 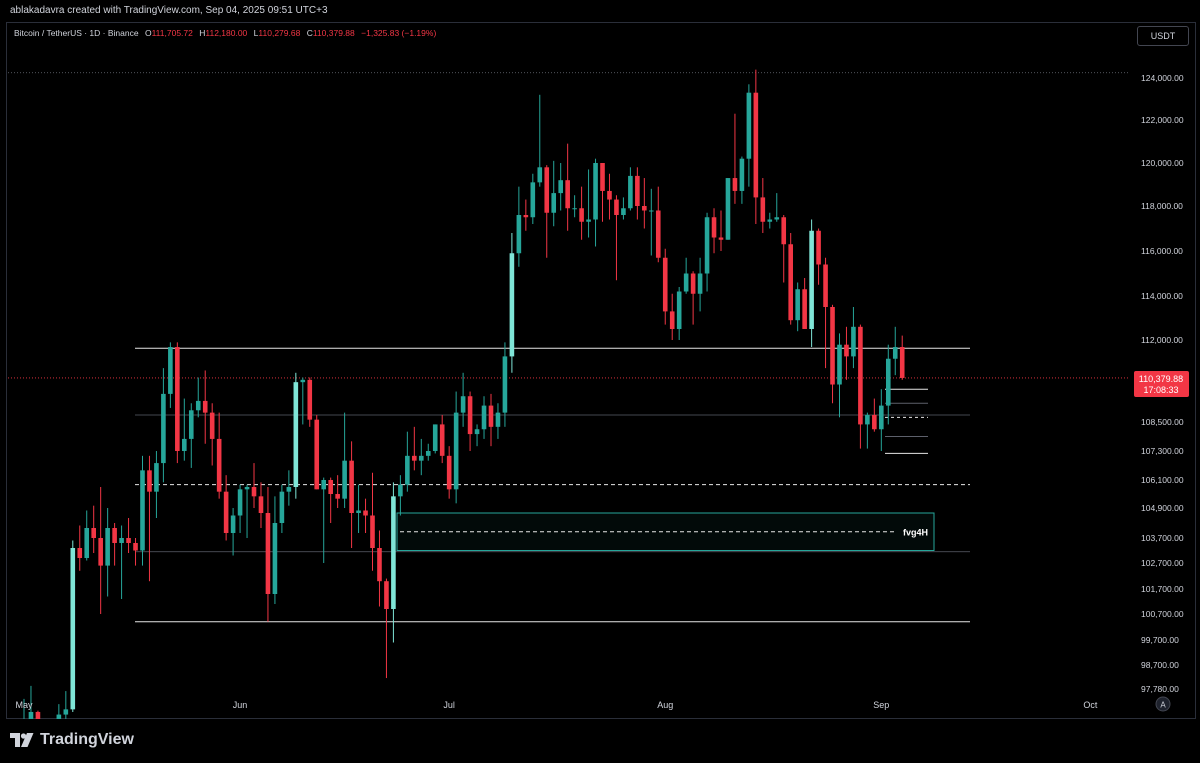 What do you see at coordinates (1163, 36) in the screenshot?
I see `currency-button: USDT` at bounding box center [1163, 36].